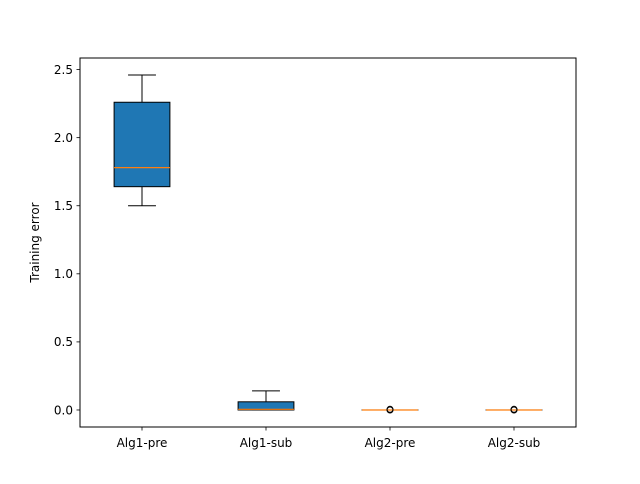  Describe the element at coordinates (142, 443) in the screenshot. I see `x-tick-label: Alg1-pre` at that location.